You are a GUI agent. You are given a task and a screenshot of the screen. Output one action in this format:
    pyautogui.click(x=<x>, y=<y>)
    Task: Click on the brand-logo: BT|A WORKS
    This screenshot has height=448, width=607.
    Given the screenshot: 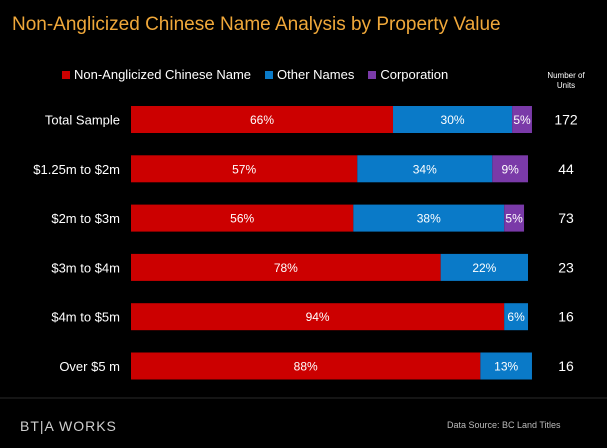 What is the action you would take?
    pyautogui.click(x=68, y=426)
    